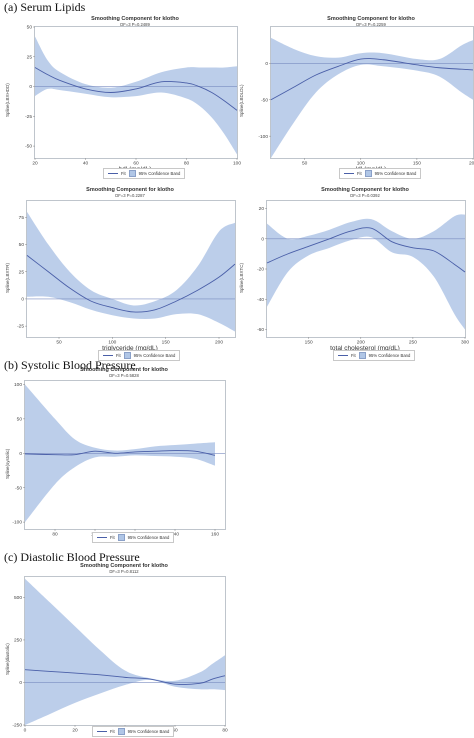 The height and width of the screenshot is (738, 474). I want to click on plot-area: 20 40 60 80 100 -50 -25 0 25 50, so click(133, 96).